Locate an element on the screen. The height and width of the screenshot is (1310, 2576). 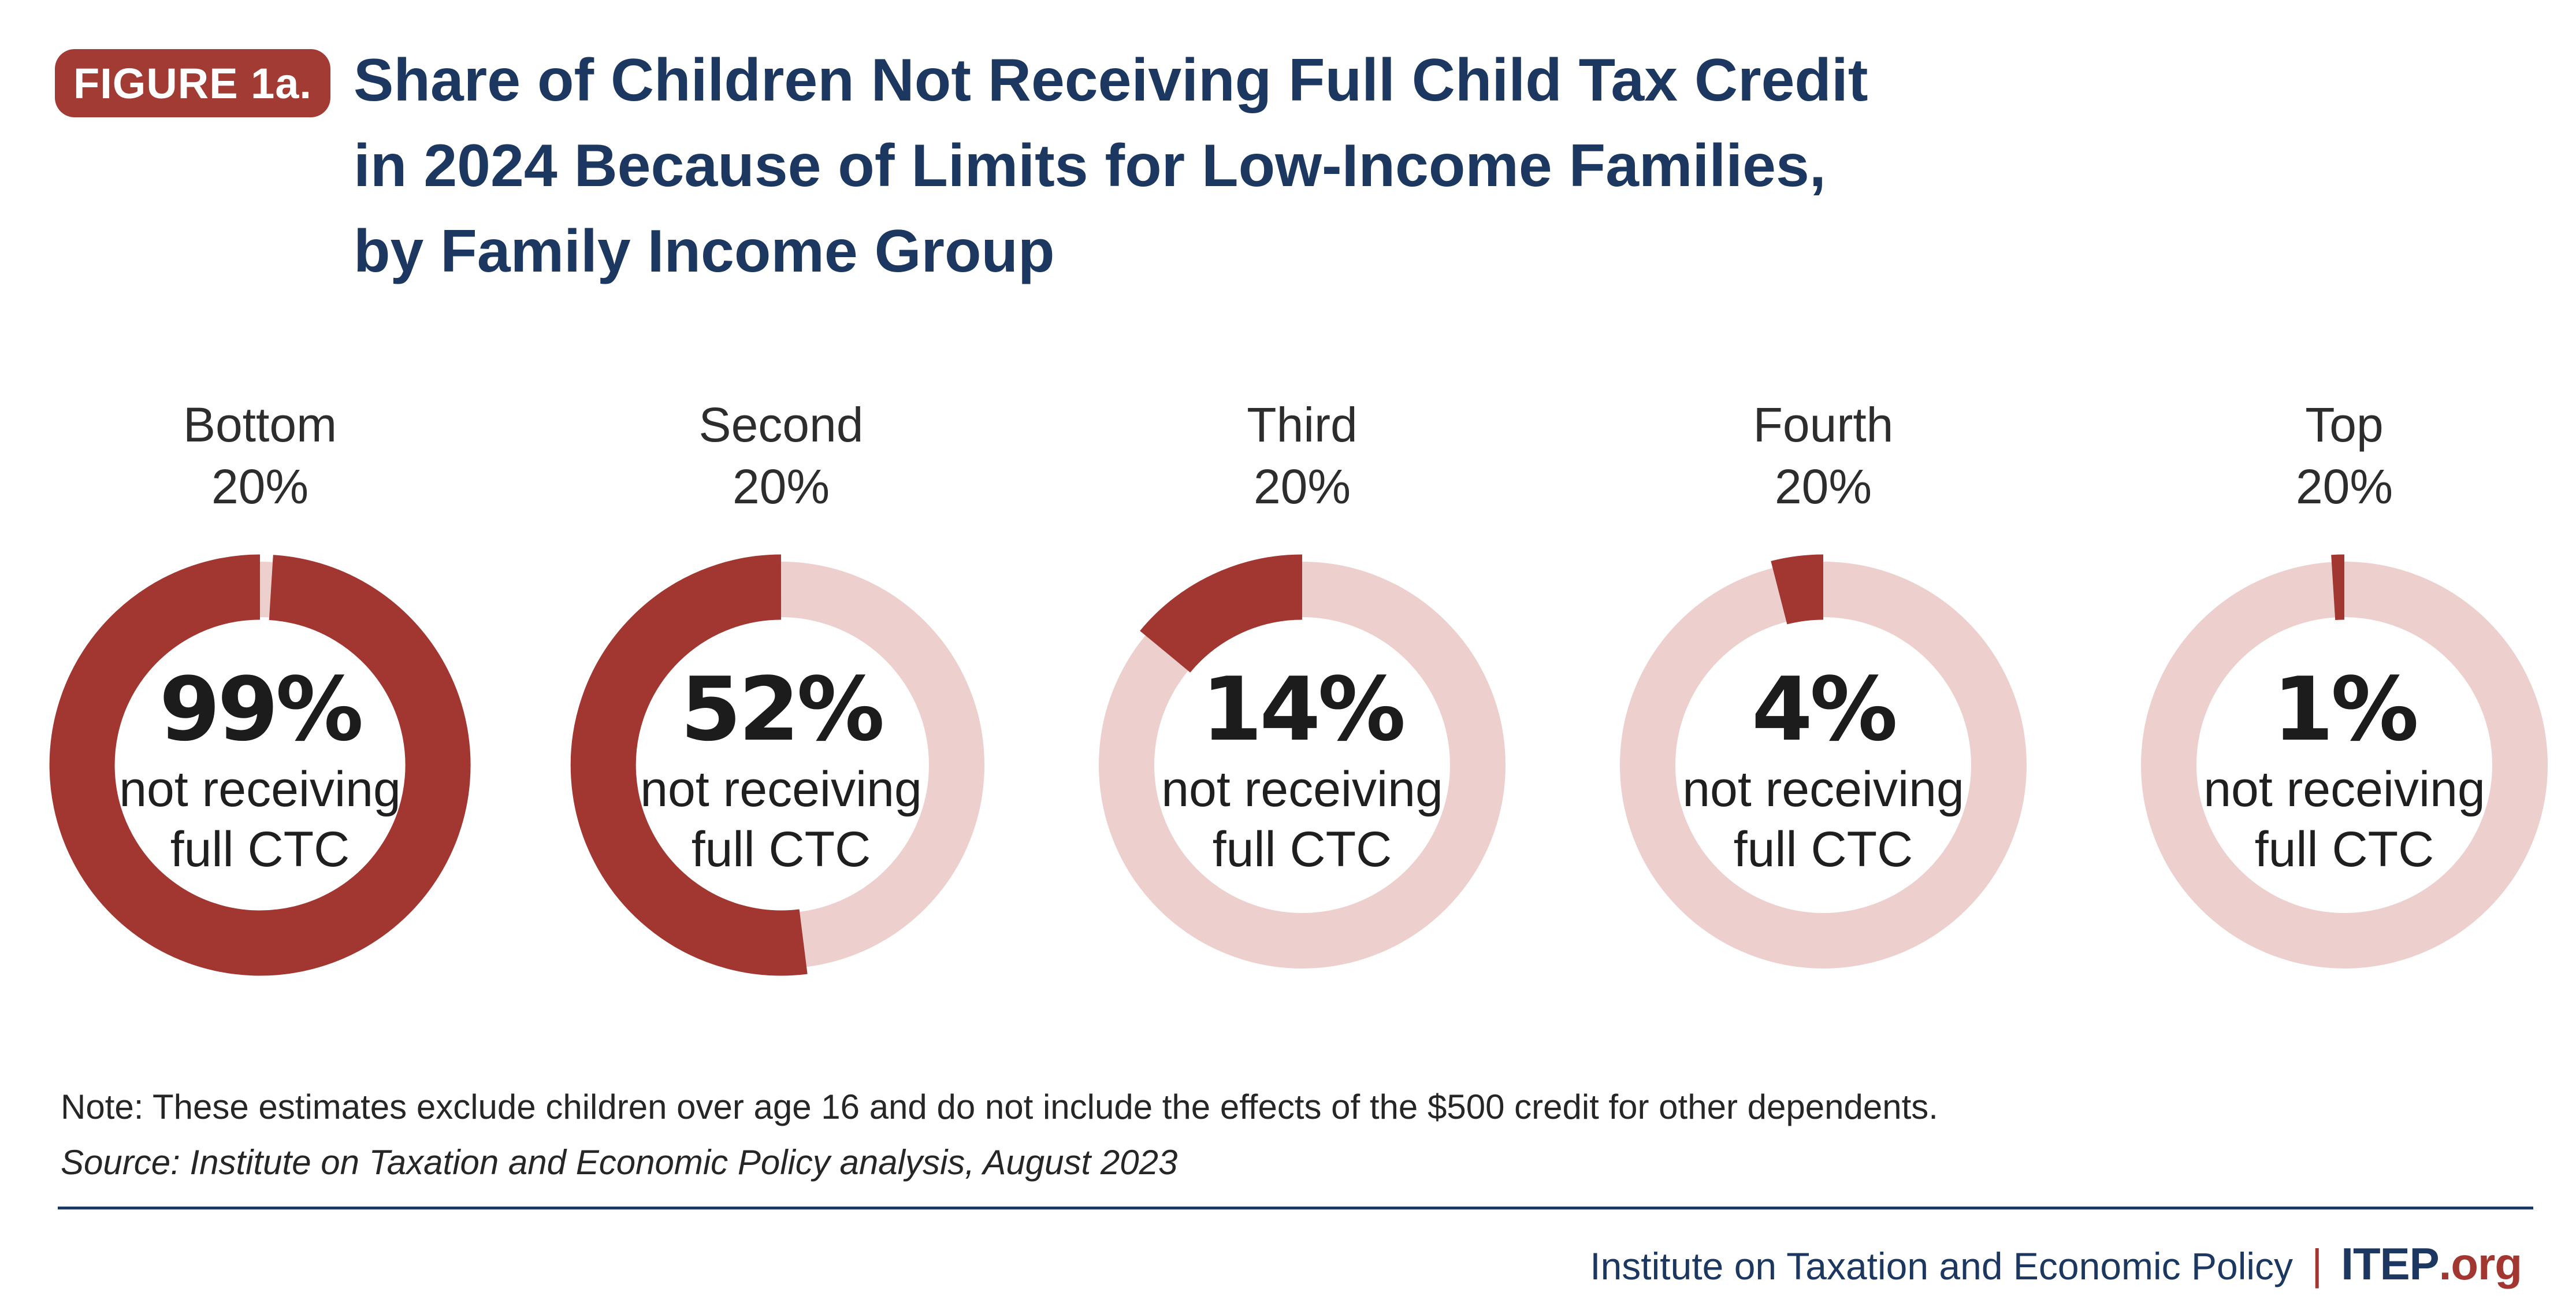
quintile-label-line: Second is located at coordinates (781, 425).